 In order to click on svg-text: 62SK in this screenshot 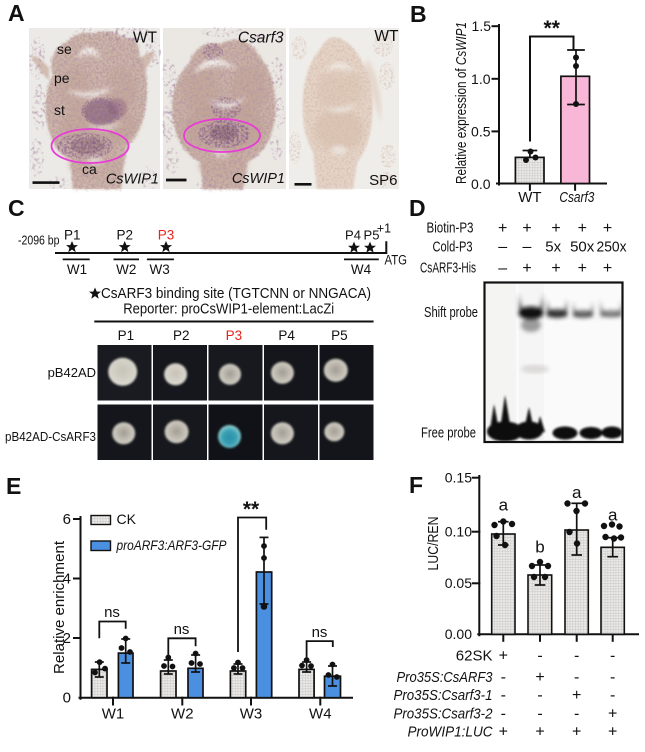, I will do `click(474, 656)`.